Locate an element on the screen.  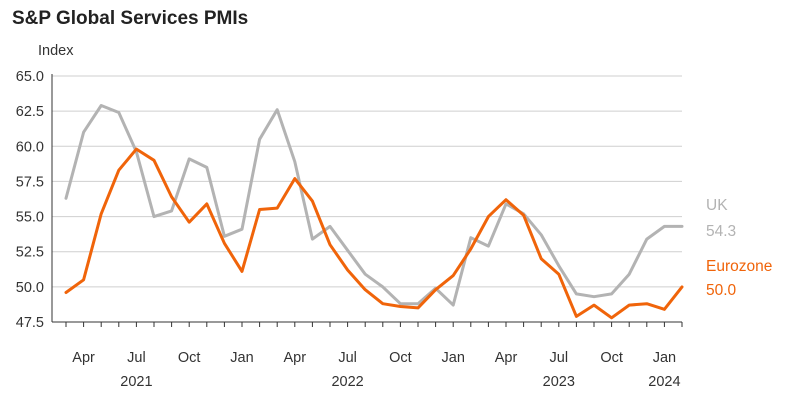
x-tick-label-year: 2023 is located at coordinates (559, 382).